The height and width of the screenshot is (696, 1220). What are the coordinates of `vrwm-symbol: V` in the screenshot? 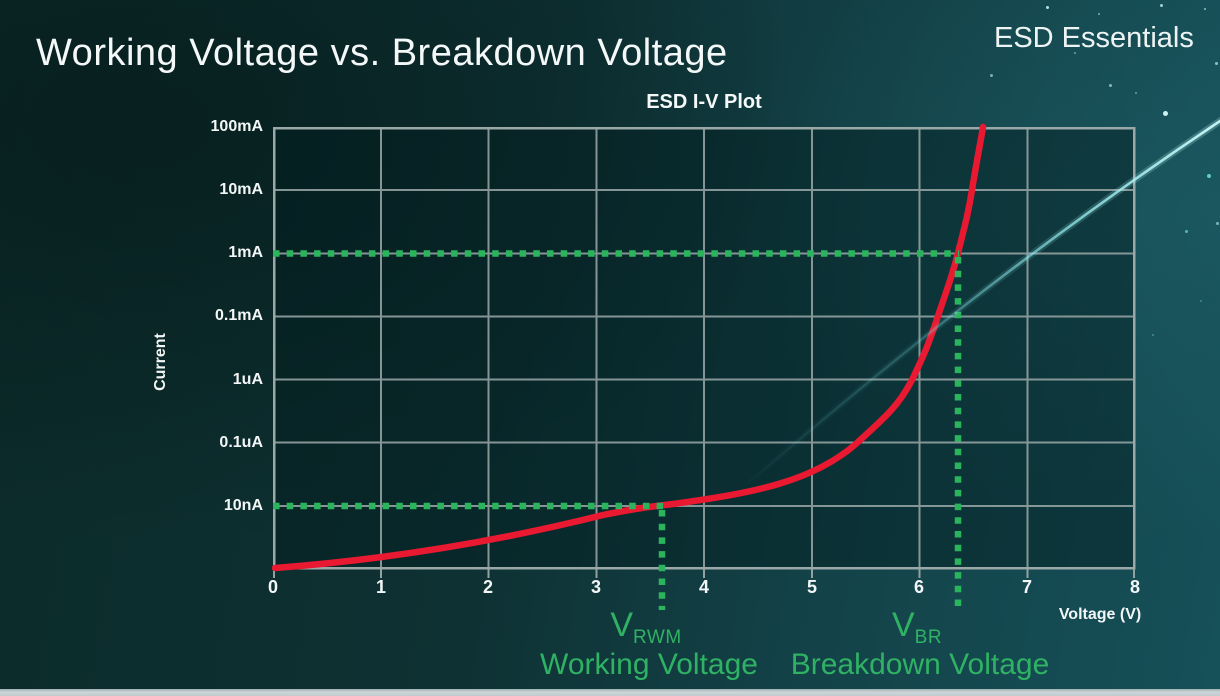 It's located at (622, 625).